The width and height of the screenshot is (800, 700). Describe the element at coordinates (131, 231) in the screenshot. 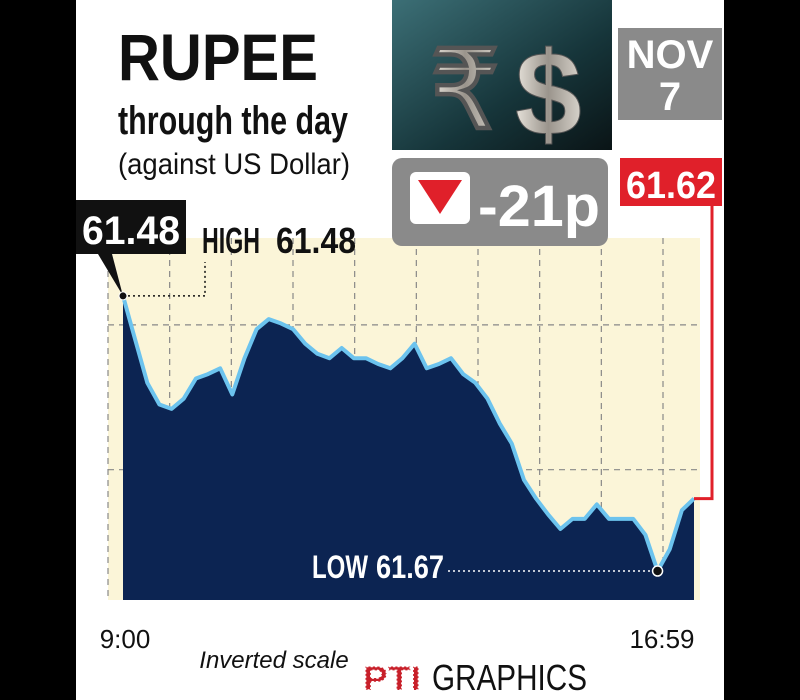

I see `first-value-label: 61.48` at that location.